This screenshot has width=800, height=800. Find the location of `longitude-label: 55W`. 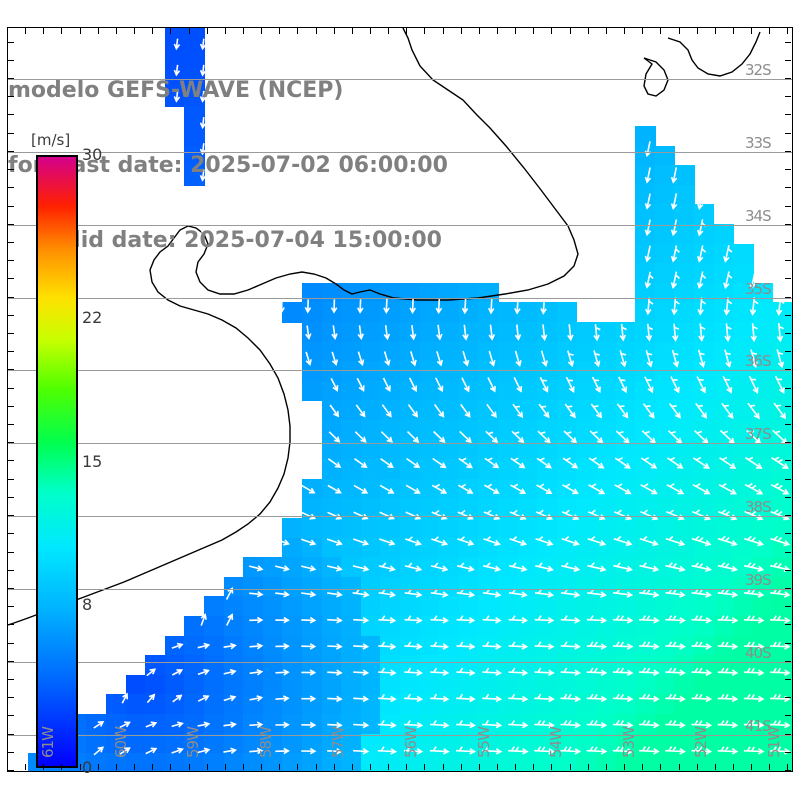

longitude-label: 55W is located at coordinates (483, 742).